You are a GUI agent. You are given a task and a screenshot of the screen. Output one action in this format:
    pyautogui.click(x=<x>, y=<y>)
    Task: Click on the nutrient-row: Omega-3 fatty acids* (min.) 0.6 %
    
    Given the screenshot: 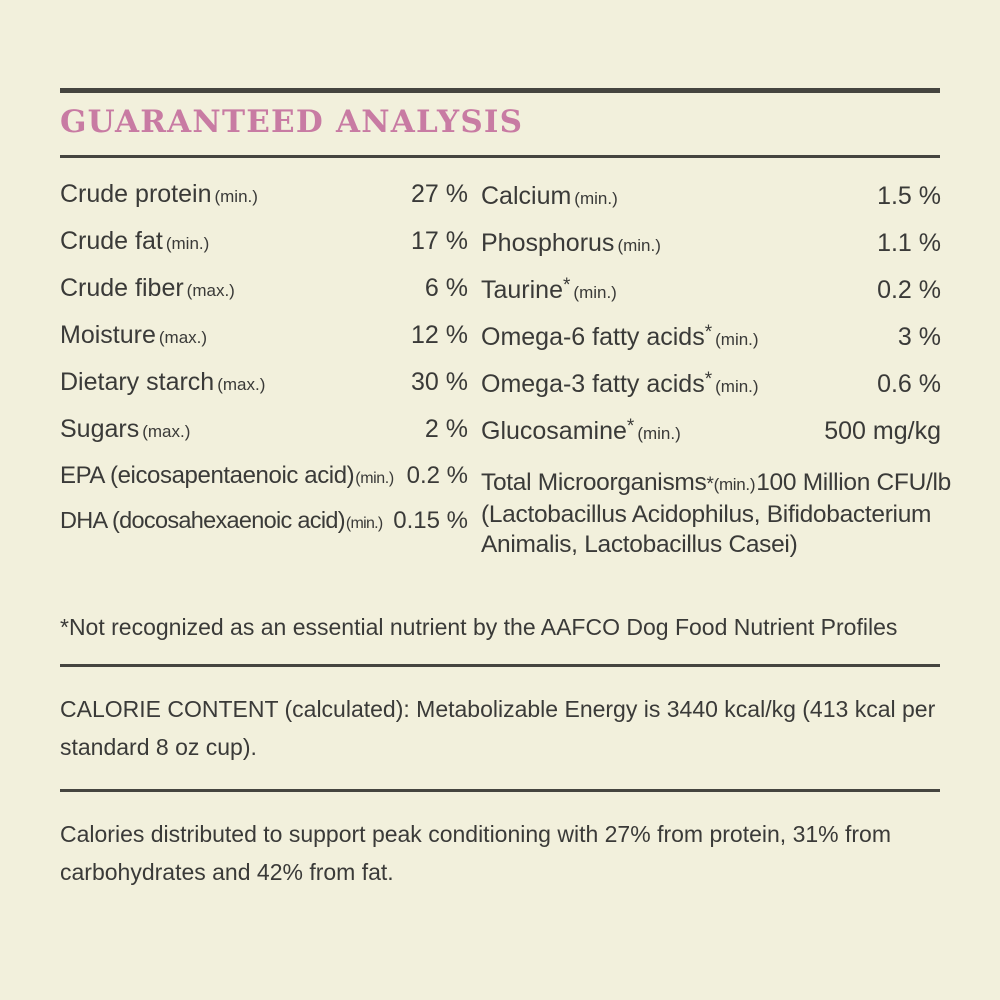 What is the action you would take?
    pyautogui.click(x=711, y=393)
    